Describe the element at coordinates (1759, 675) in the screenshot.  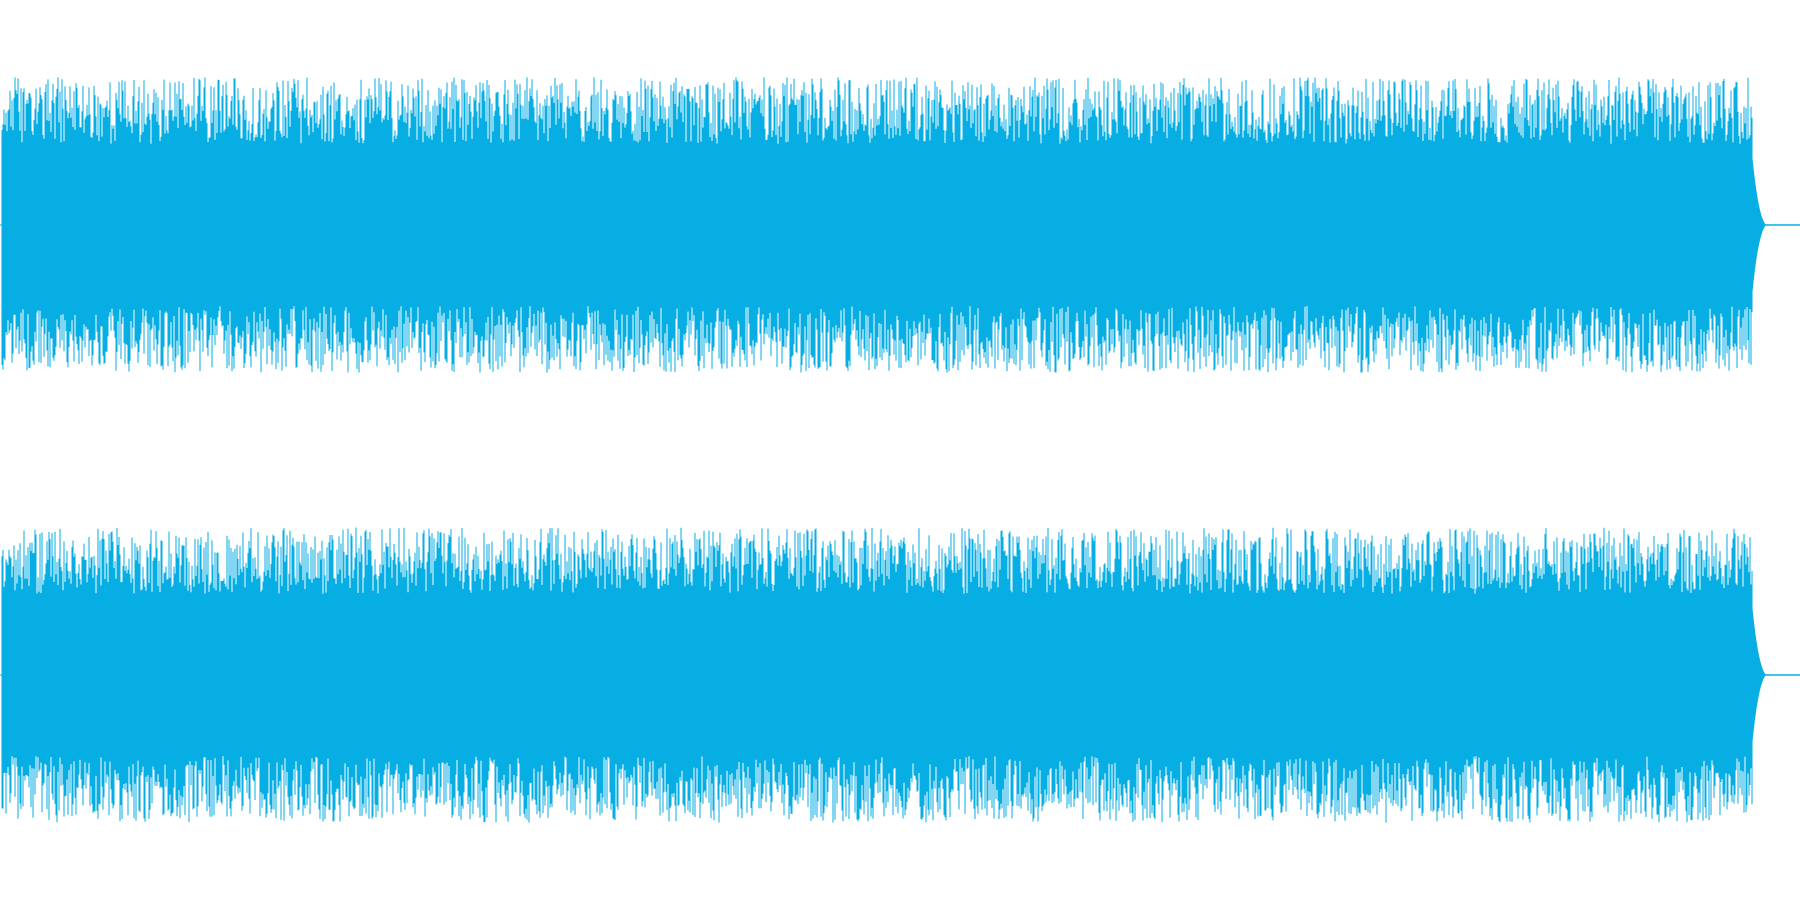
I see `right-channel-waveform-tail` at that location.